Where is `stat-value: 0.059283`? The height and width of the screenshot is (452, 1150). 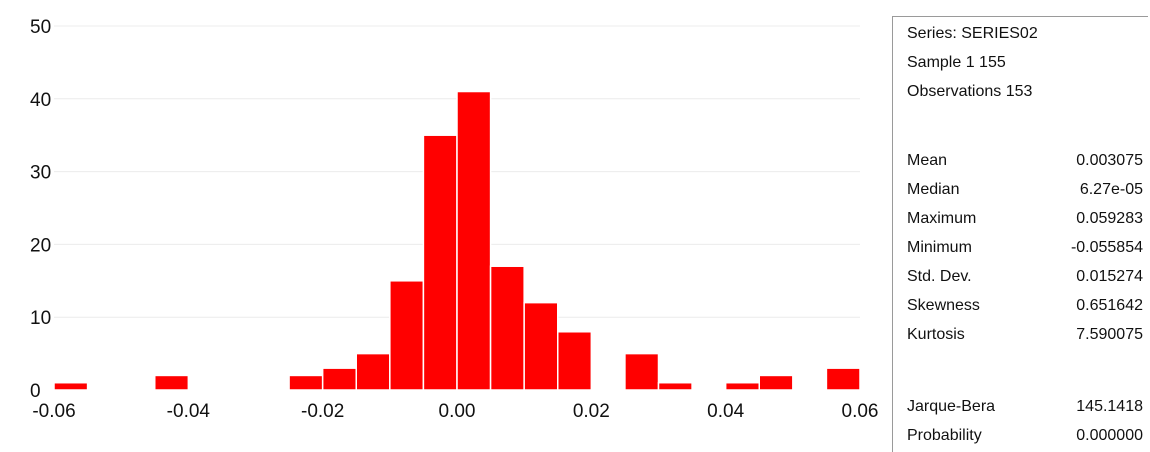
stat-value: 0.059283 is located at coordinates (1109, 218).